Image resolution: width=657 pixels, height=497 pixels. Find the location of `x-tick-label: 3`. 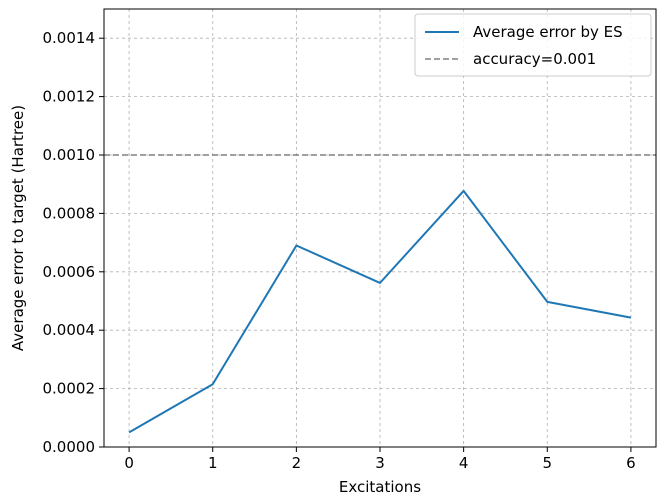

x-tick-label: 3 is located at coordinates (380, 463).